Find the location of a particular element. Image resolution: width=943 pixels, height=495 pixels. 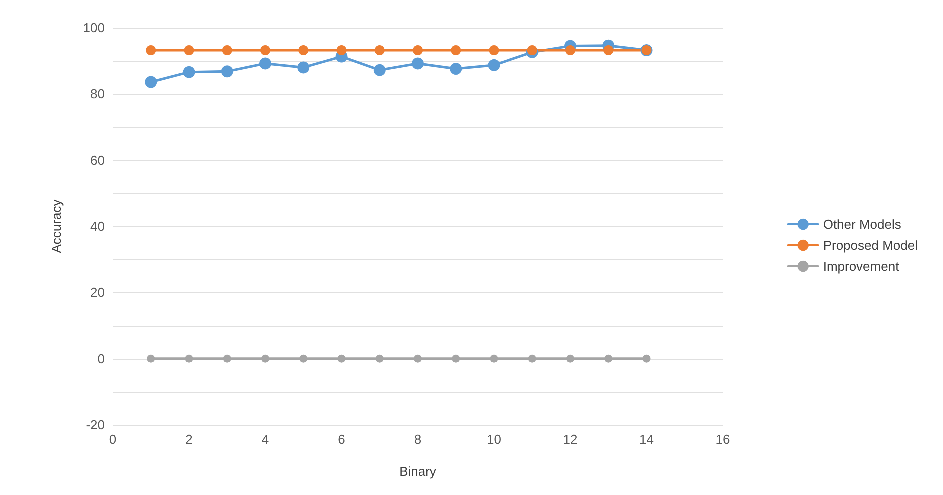

x-tick-label: 6 is located at coordinates (342, 439).